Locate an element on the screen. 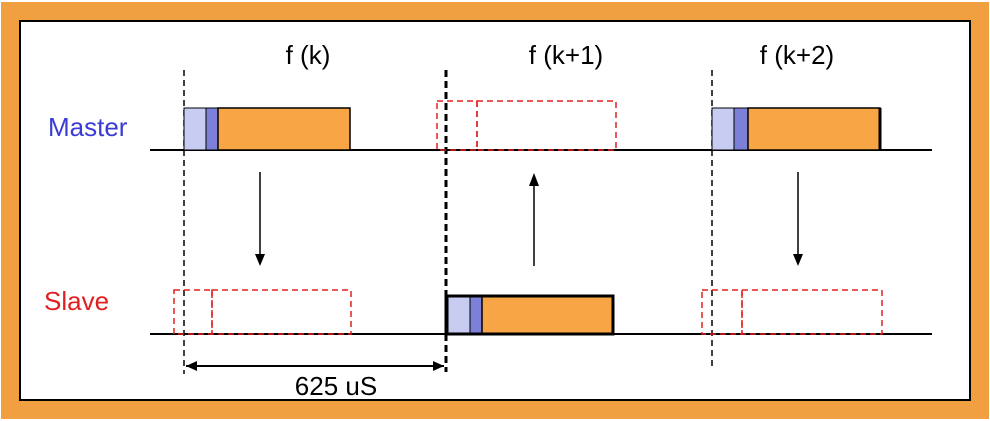 The image size is (990, 421). frame-label-k: f (k) is located at coordinates (308, 55).